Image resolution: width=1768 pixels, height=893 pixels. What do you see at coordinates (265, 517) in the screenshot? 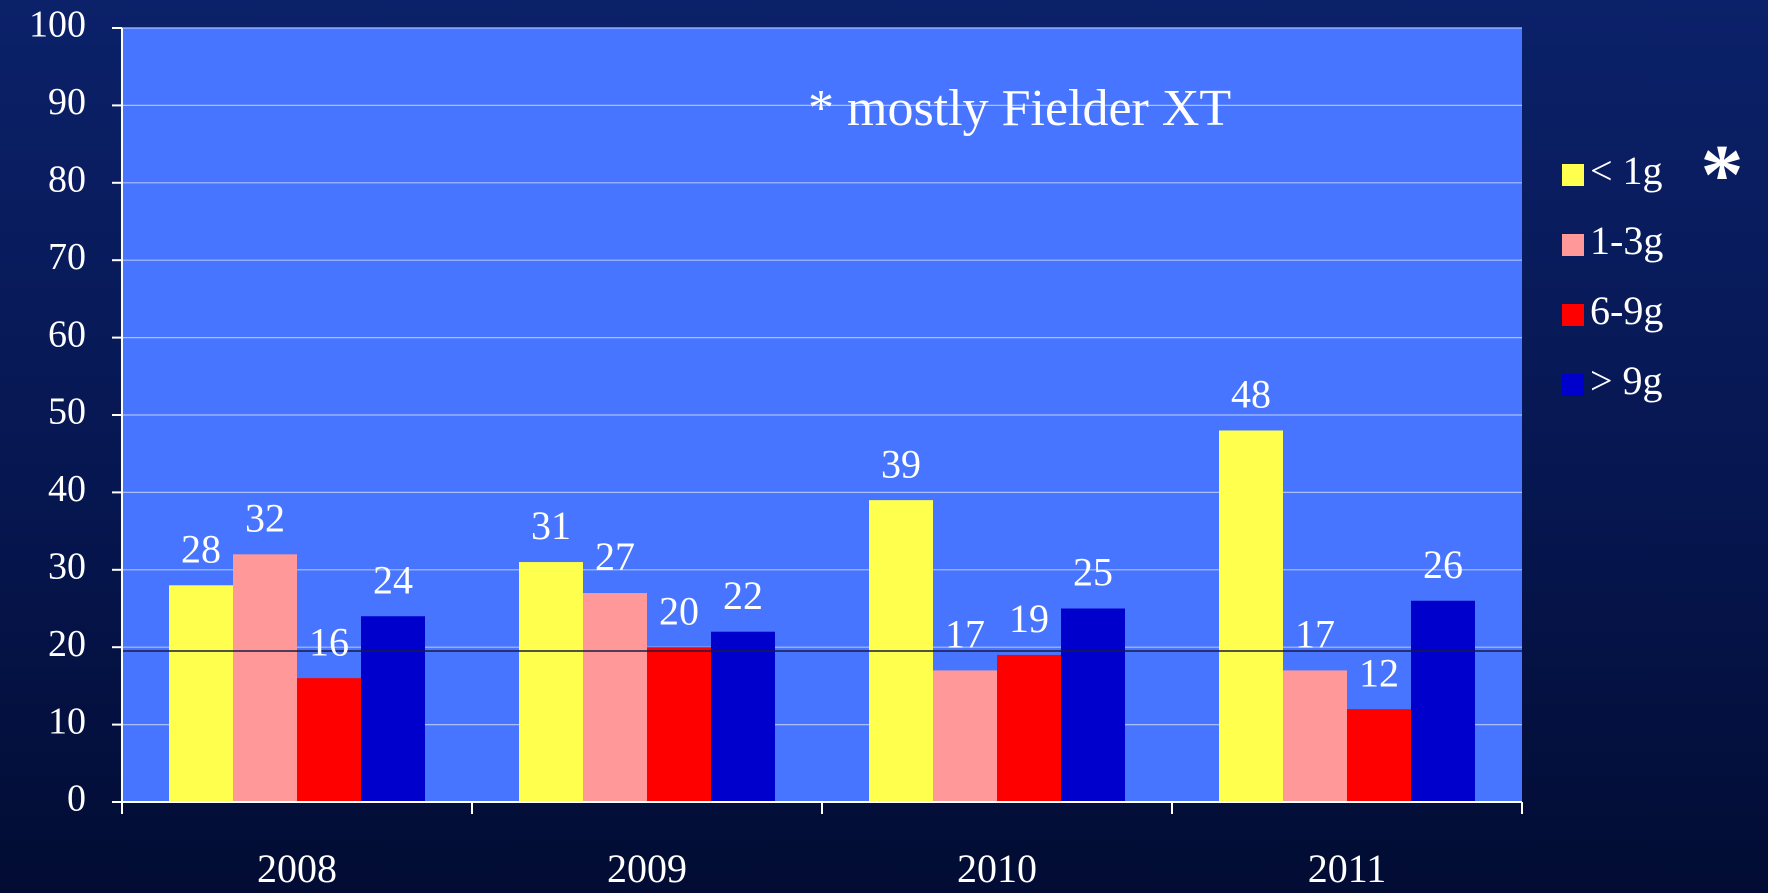
I see `data-label: 32` at bounding box center [265, 517].